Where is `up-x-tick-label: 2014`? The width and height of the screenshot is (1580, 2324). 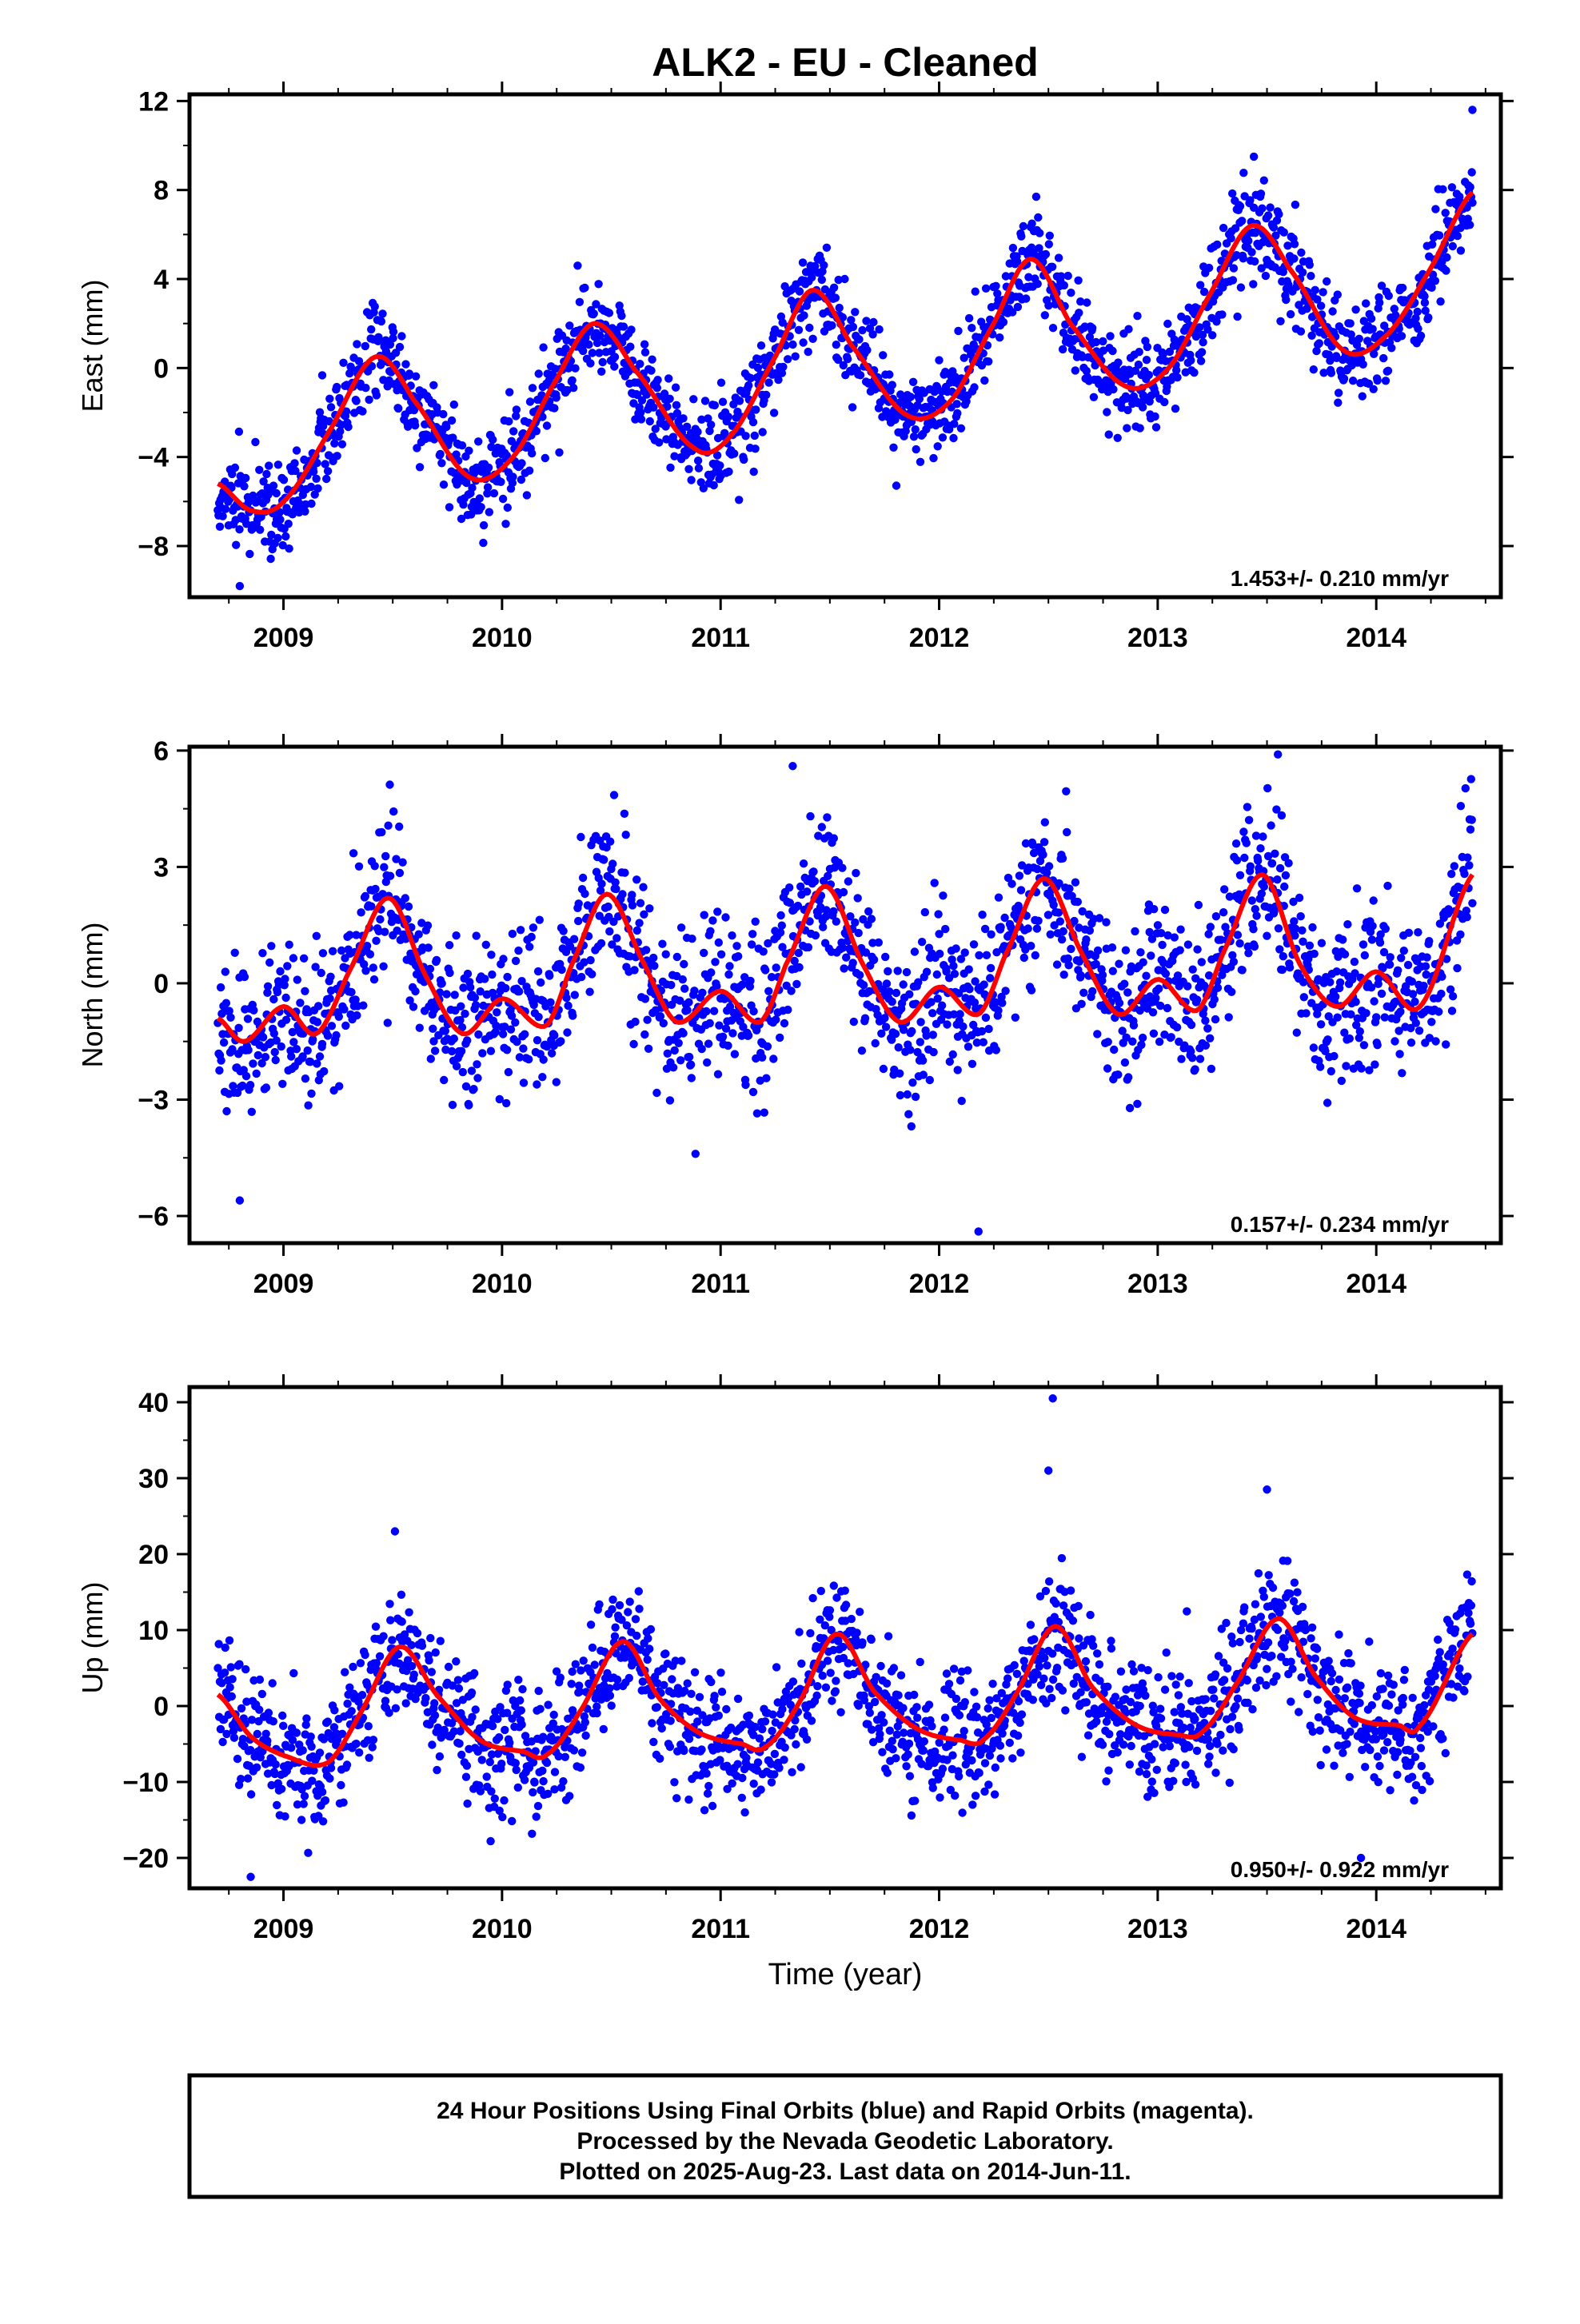
up-x-tick-label: 2014 is located at coordinates (1376, 1929).